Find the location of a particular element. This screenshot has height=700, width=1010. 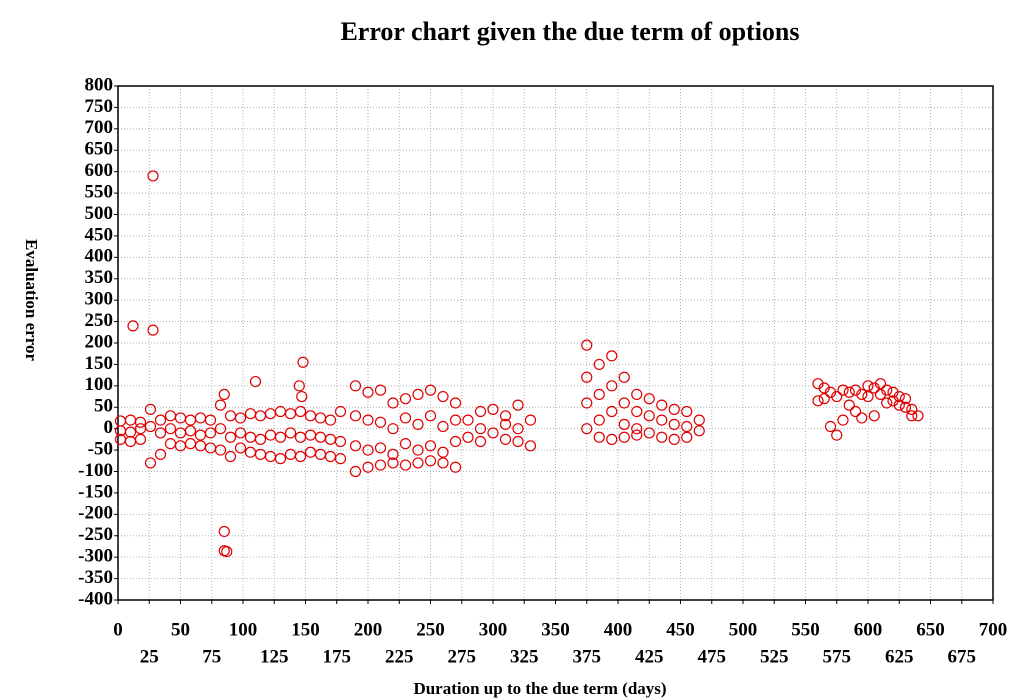

y-tick-label: -200 is located at coordinates (95, 513).